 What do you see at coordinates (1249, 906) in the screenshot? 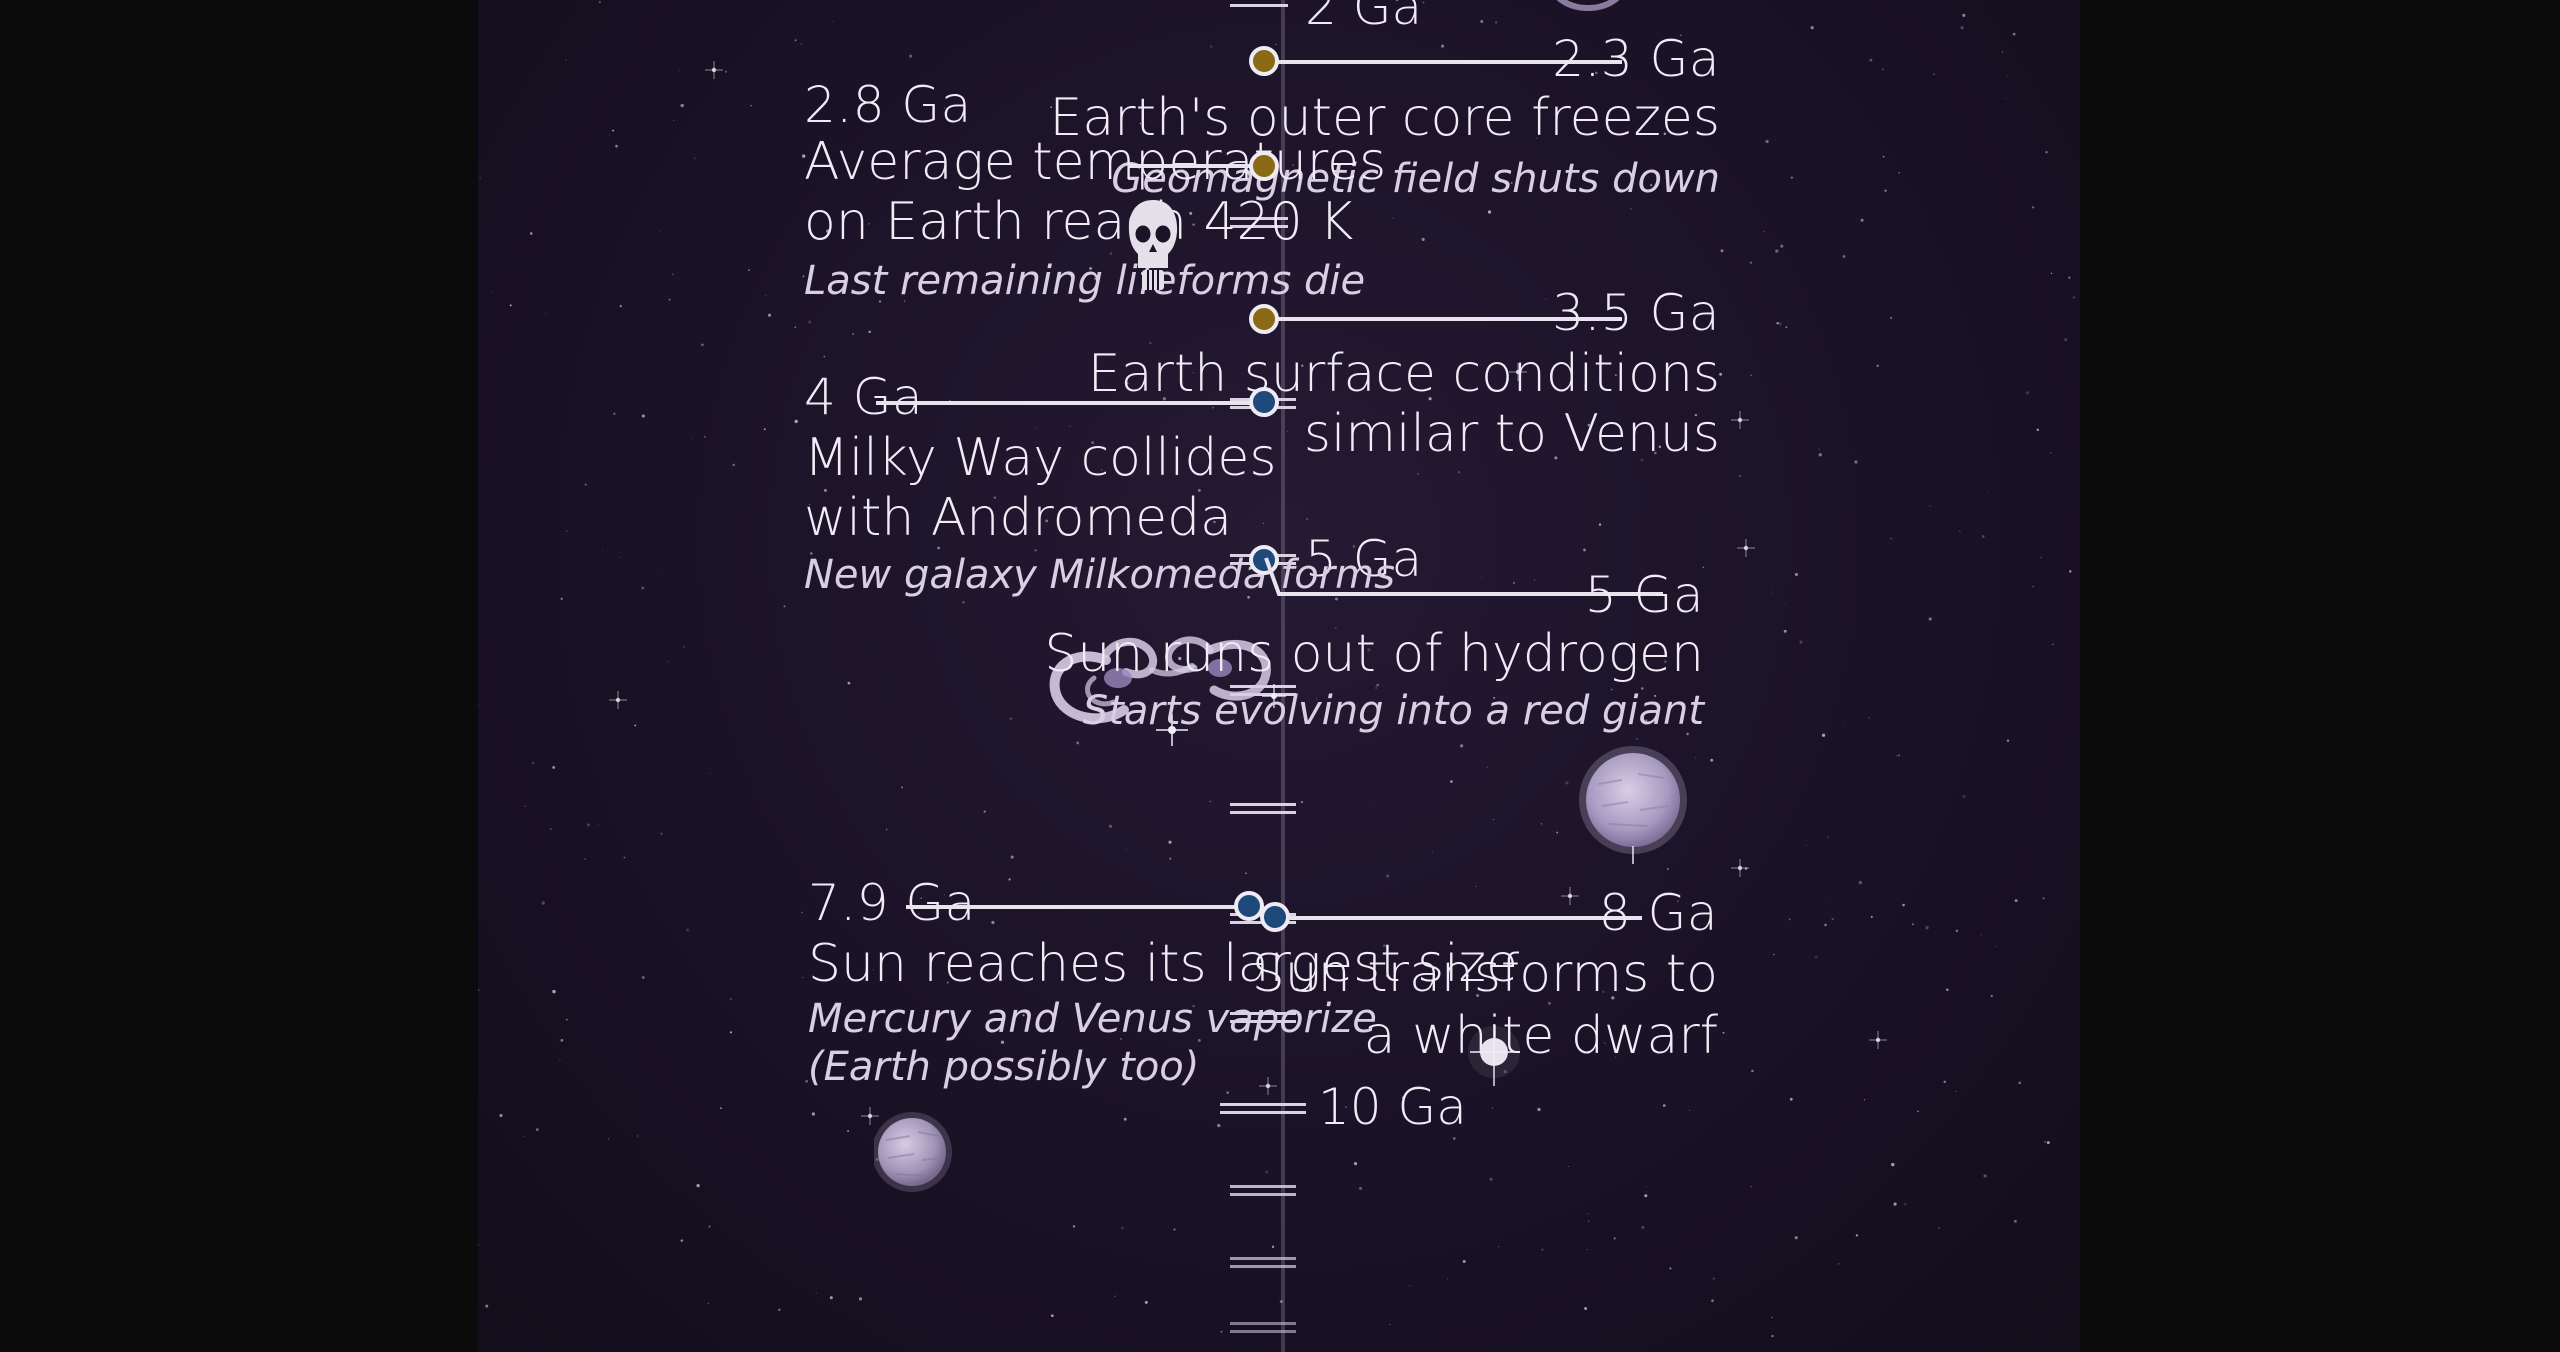
I see `event-marker-largest` at bounding box center [1249, 906].